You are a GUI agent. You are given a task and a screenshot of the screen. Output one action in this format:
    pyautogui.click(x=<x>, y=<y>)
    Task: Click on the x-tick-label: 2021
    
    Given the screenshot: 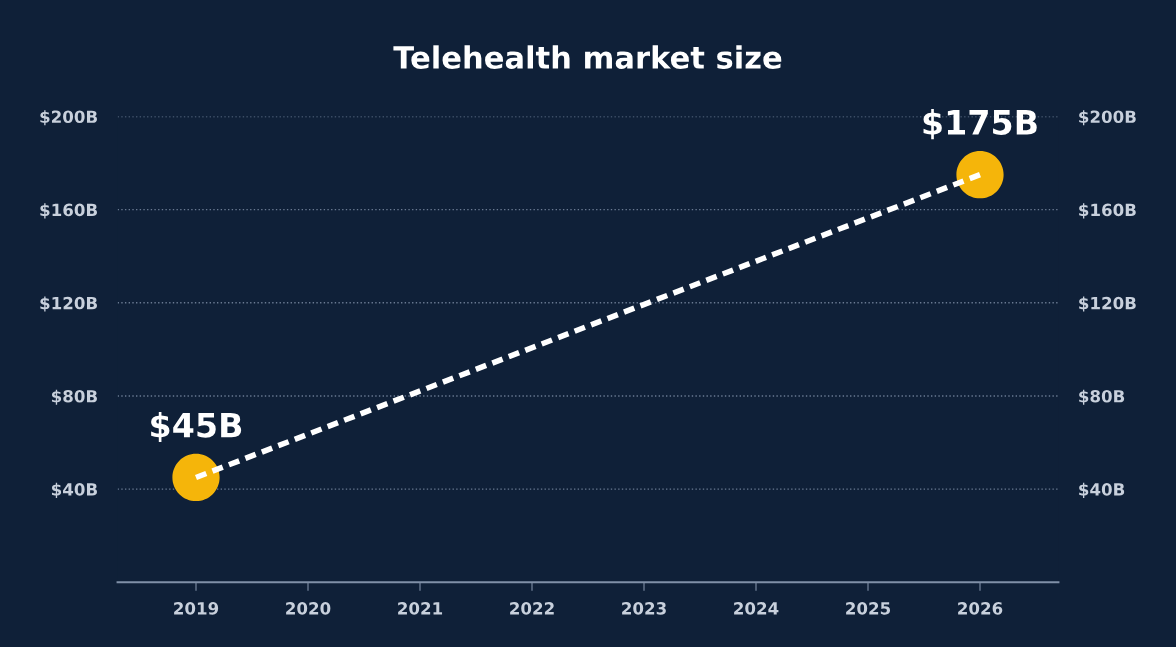 What is the action you would take?
    pyautogui.click(x=420, y=608)
    